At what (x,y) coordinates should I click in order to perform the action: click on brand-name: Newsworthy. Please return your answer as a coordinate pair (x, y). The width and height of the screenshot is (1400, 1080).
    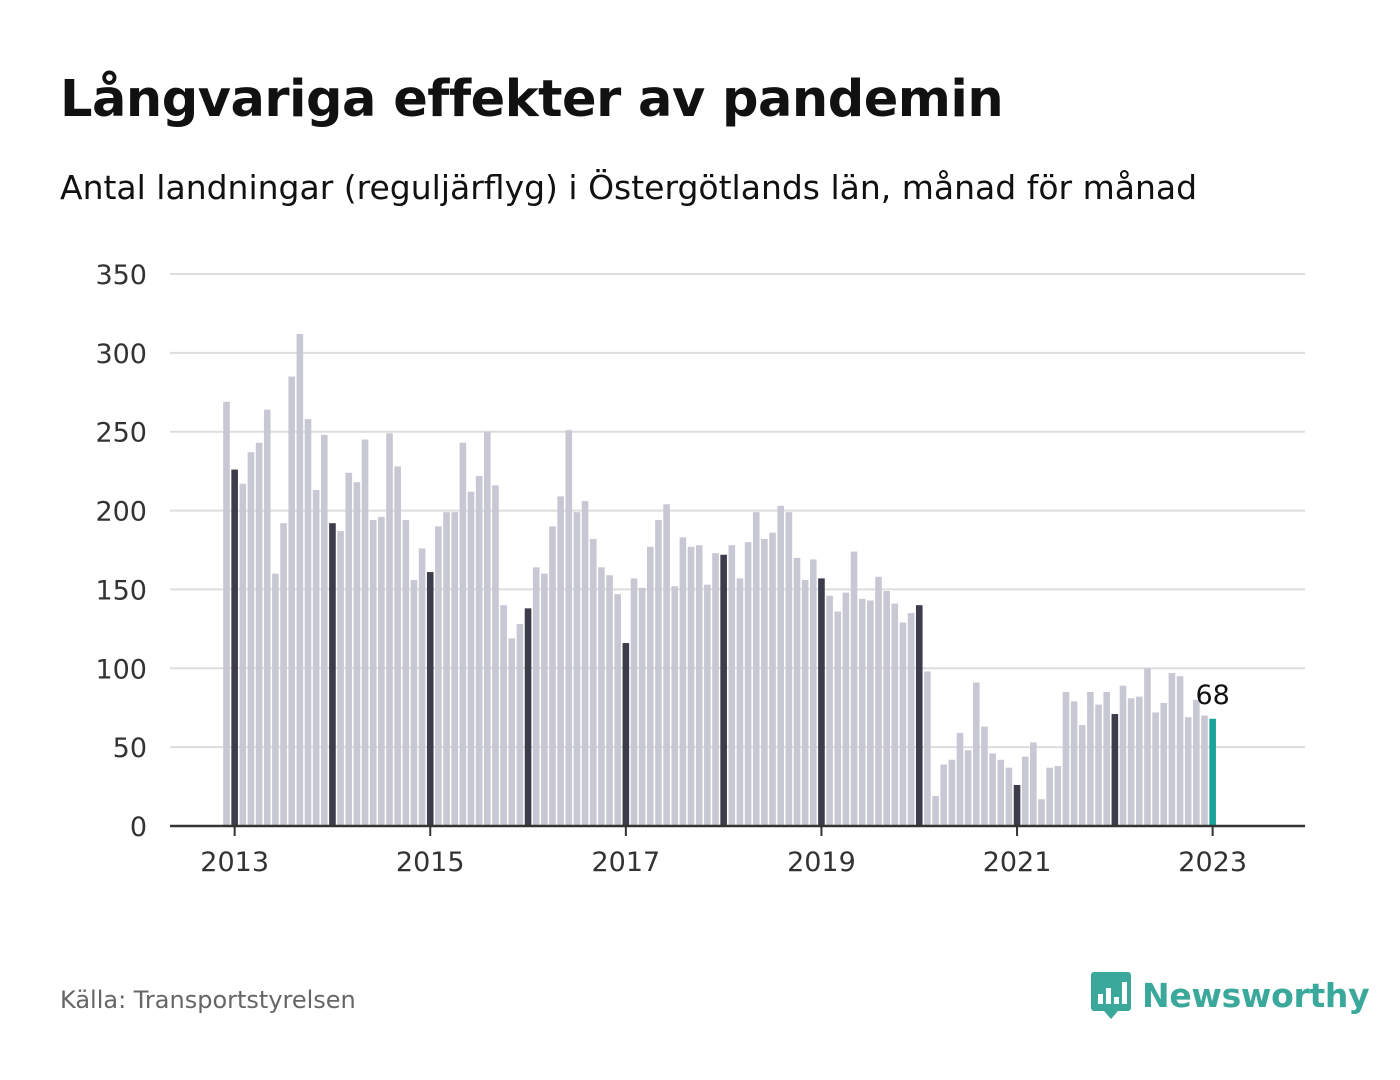
    Looking at the image, I should click on (1256, 995).